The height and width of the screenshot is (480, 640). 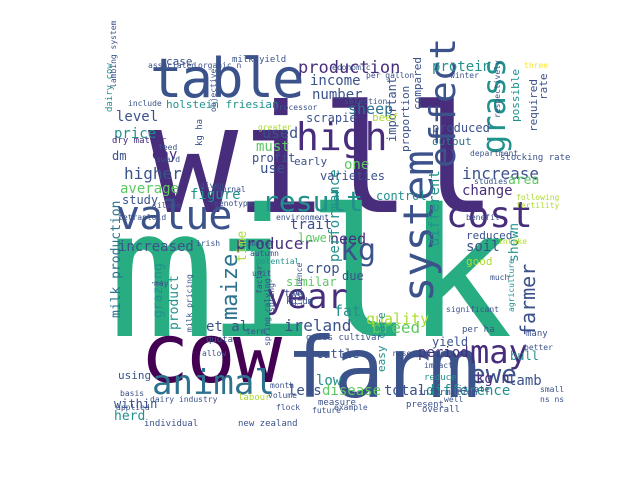 I want to click on word: case, so click(x=179, y=61).